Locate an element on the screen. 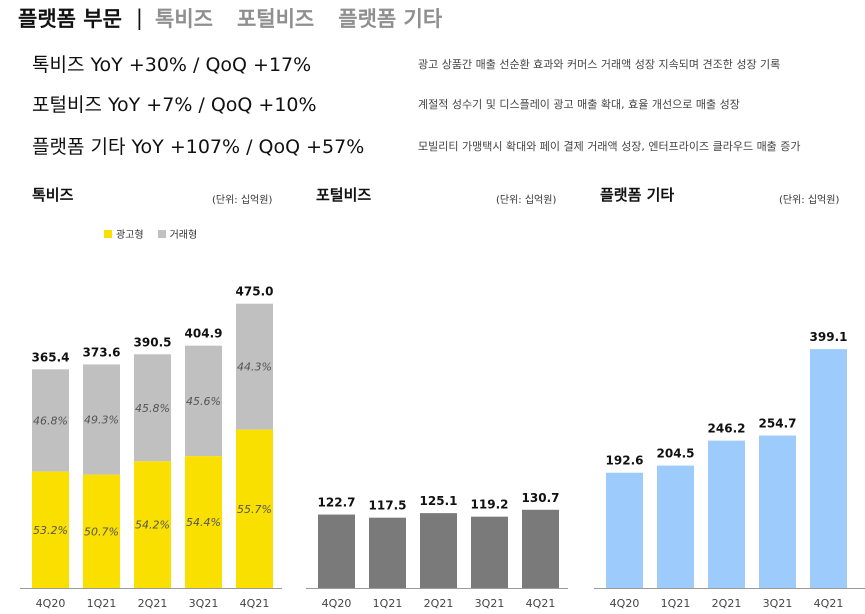 The width and height of the screenshot is (865, 614). data-label-total: 373.6 is located at coordinates (102, 352).